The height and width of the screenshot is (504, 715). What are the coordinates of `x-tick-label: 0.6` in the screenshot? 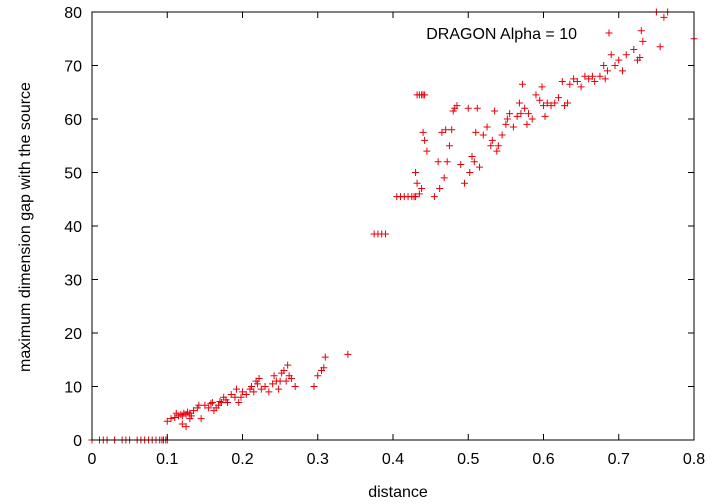 It's located at (543, 459).